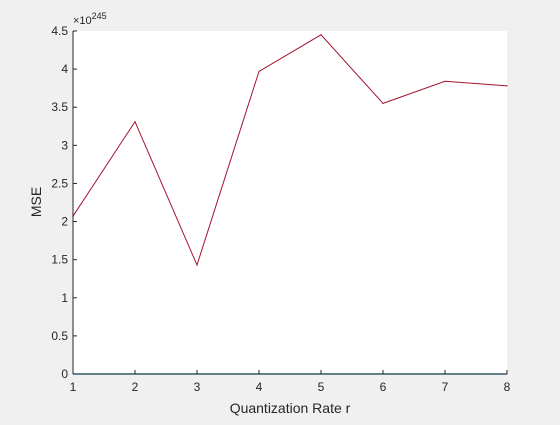  What do you see at coordinates (135, 387) in the screenshot?
I see `x-tick-label: 2` at bounding box center [135, 387].